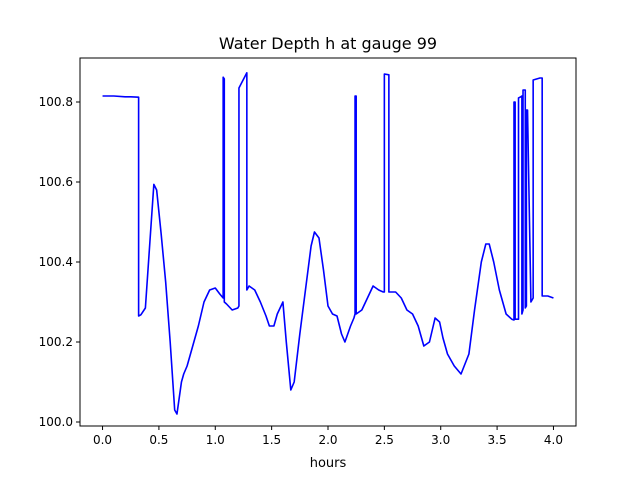 This screenshot has height=485, width=640. What do you see at coordinates (497, 440) in the screenshot?
I see `x-tick-label: 3.5` at bounding box center [497, 440].